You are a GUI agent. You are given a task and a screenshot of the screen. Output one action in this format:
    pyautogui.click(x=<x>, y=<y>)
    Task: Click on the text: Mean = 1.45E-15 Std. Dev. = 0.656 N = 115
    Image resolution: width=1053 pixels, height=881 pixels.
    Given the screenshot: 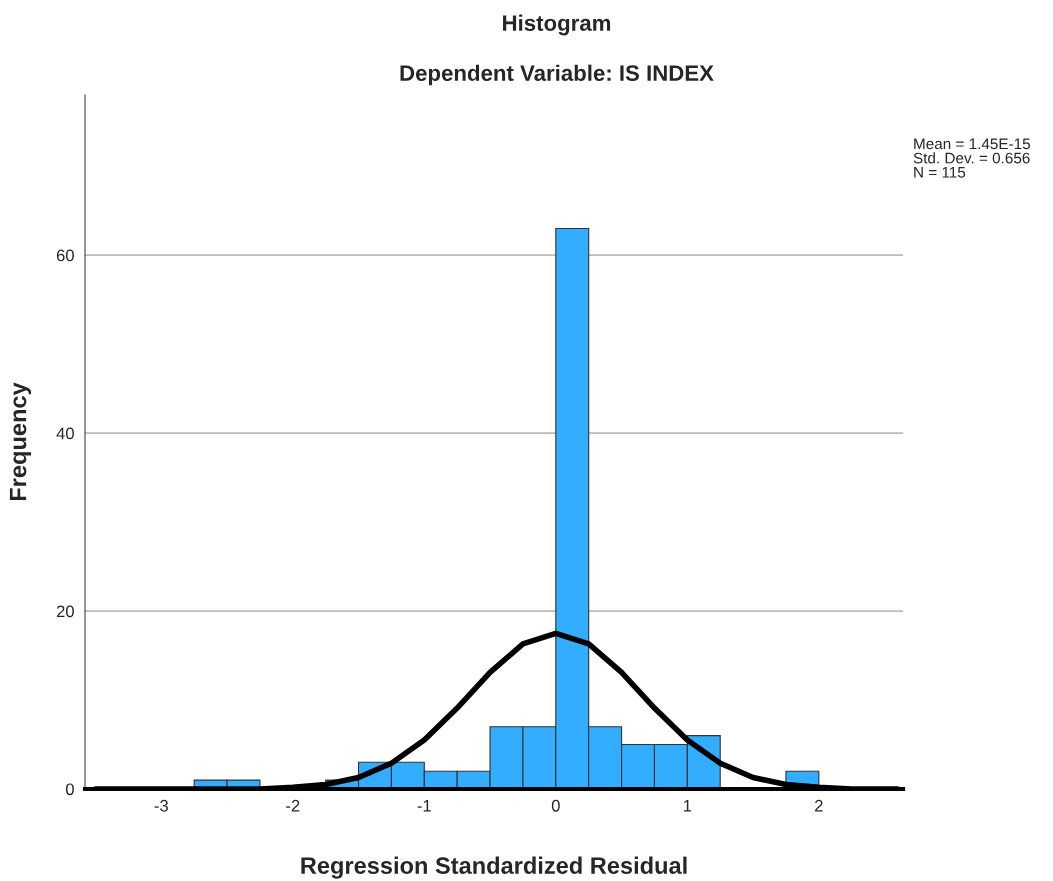 What is the action you would take?
    pyautogui.click(x=971, y=158)
    